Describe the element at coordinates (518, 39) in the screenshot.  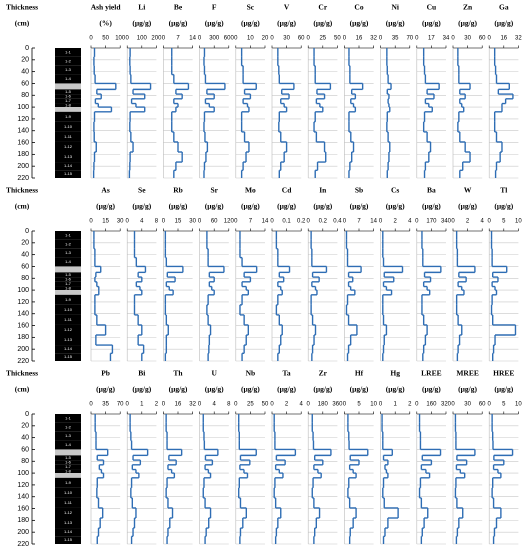
I see `x-tick-label: 32` at that location.